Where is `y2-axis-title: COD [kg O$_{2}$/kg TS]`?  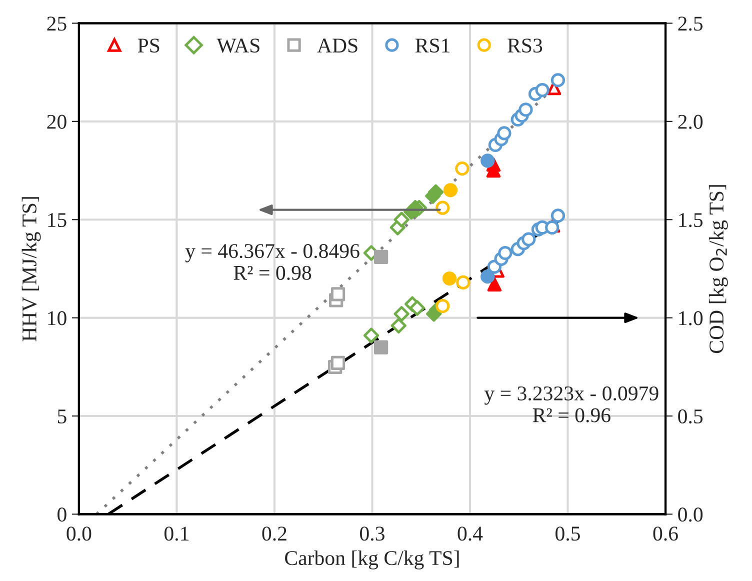
y2-axis-title: COD [kg O$_{2}$/kg TS] is located at coordinates (718, 269).